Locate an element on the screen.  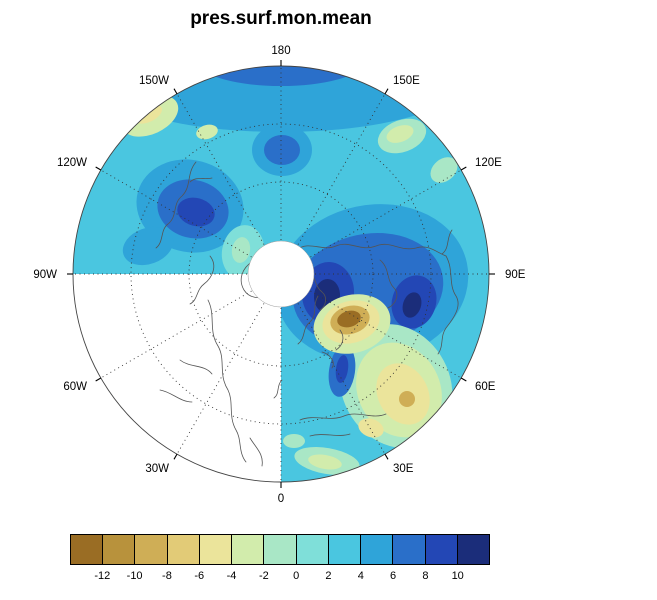
plot-title: pres.surf.mon.mean is located at coordinates (281, 18).